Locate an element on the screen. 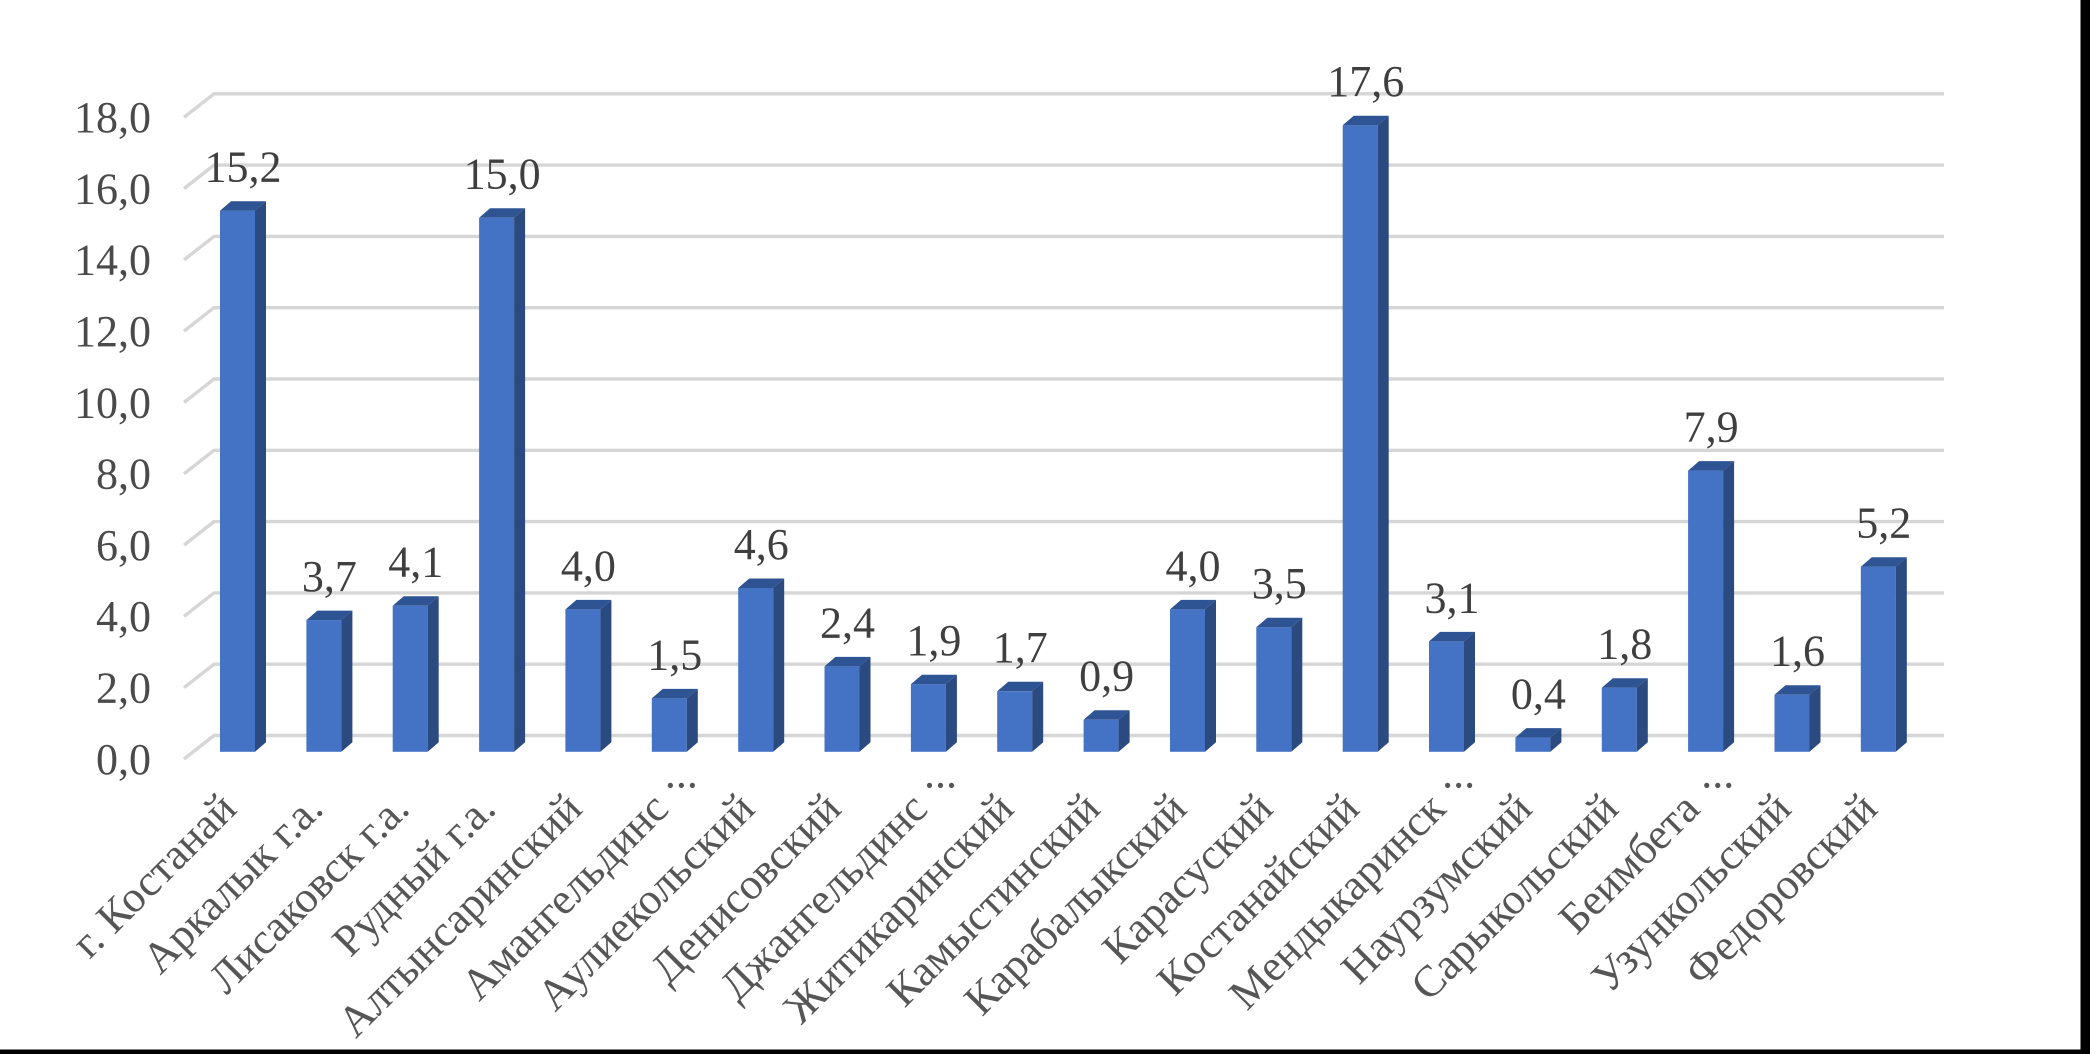 Image resolution: width=2090 pixels, height=1054 pixels. svg-text: 1,6 is located at coordinates (1797, 651).